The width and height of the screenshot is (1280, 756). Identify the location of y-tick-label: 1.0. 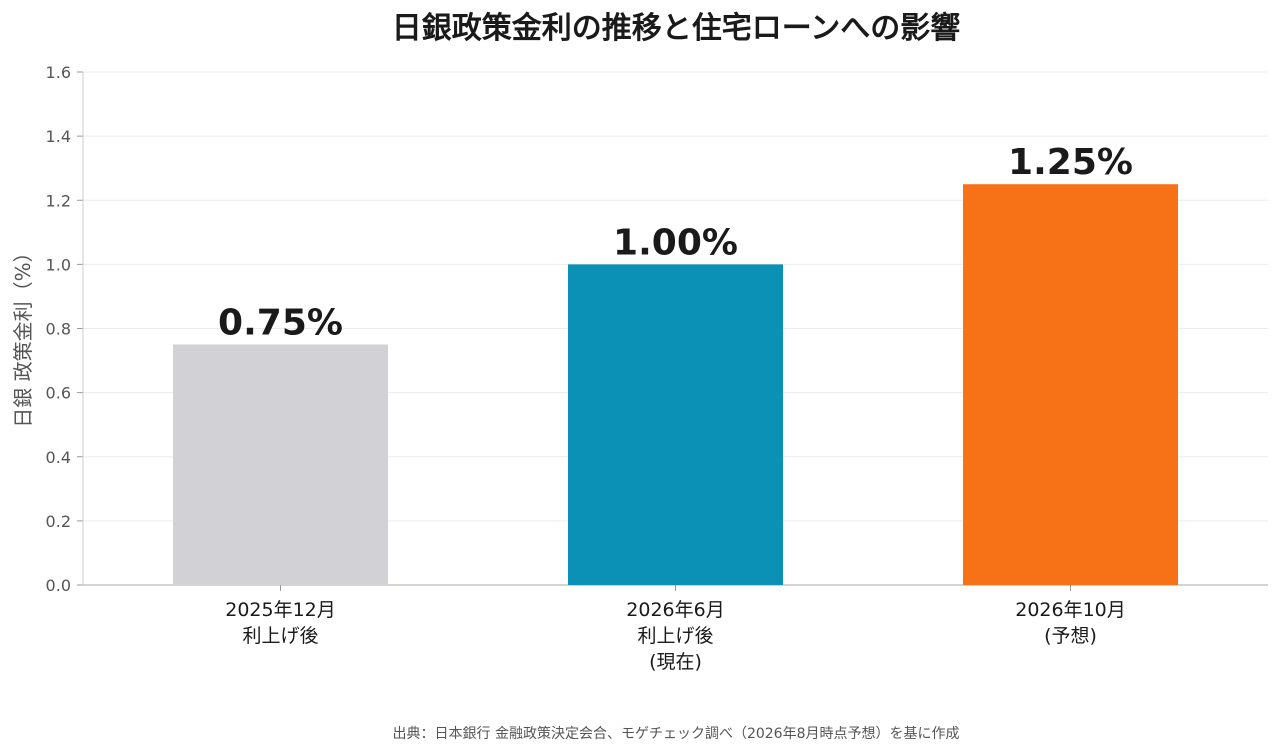
(58, 264).